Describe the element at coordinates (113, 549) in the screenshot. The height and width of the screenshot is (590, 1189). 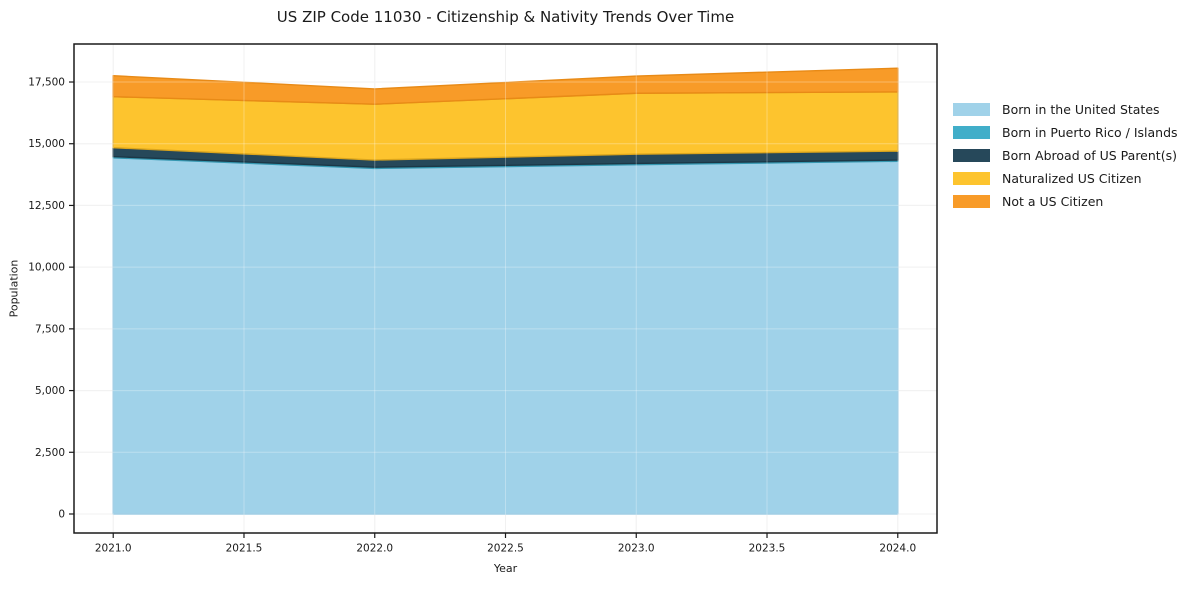
I see `x-tick-label: 2021.0` at that location.